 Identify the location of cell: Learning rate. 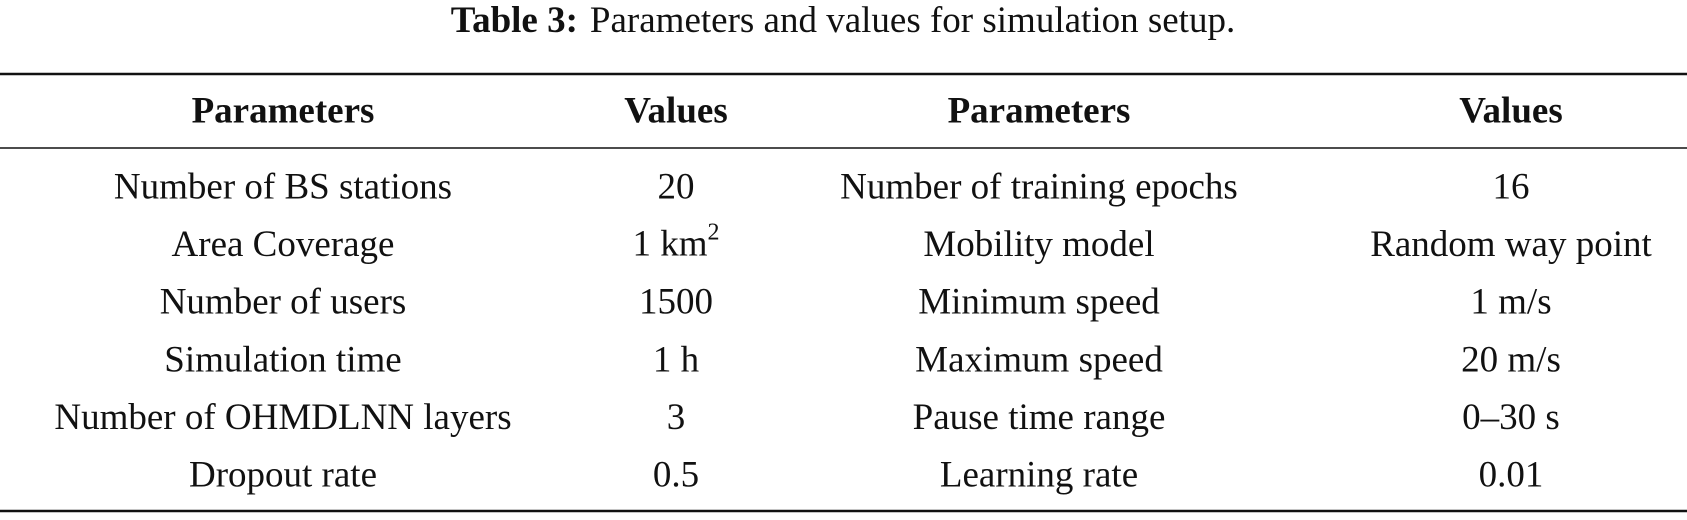
(1039, 474).